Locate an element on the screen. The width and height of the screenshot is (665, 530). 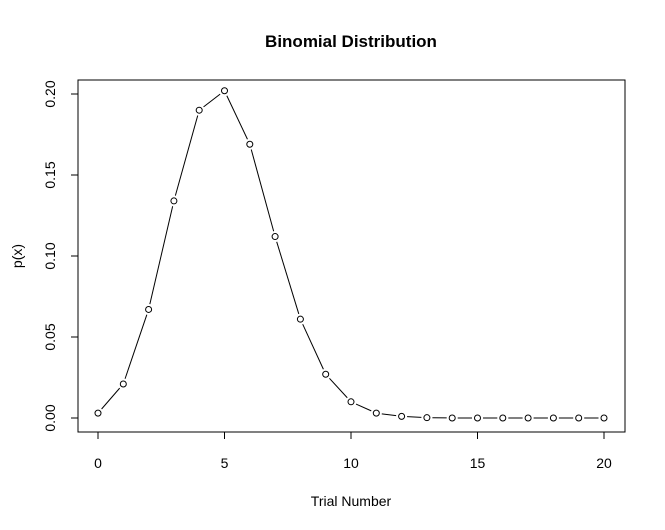
x-axis-label: Trial Number is located at coordinates (351, 501).